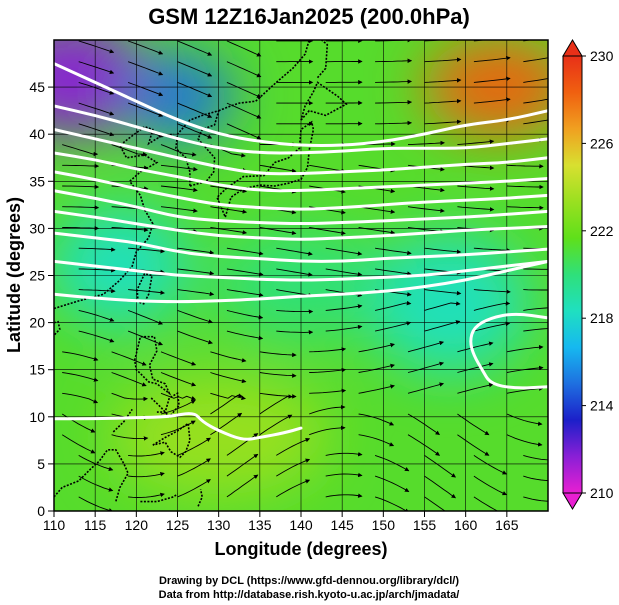 Image resolution: width=619 pixels, height=605 pixels. Describe the element at coordinates (91, 475) in the screenshot. I see `coastline-borneo` at that location.